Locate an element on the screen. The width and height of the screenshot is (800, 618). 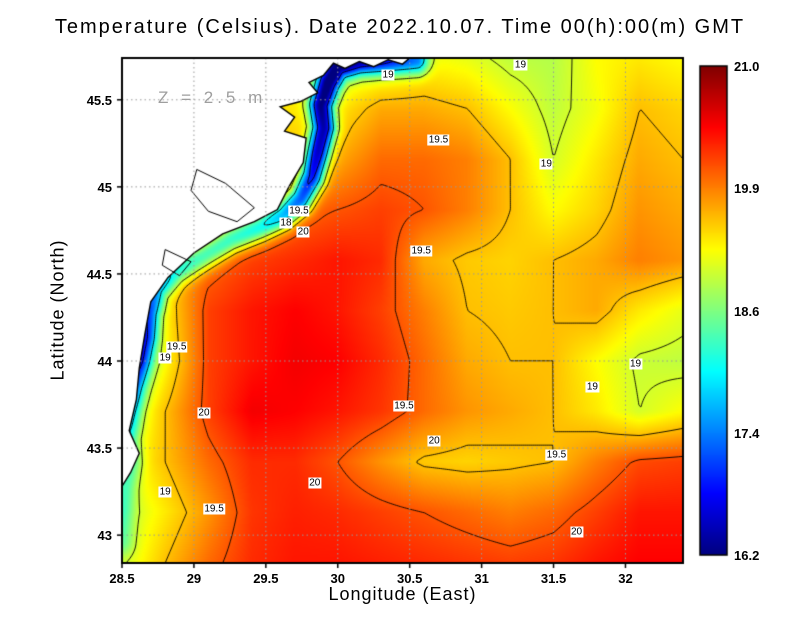
colorbar-tick-label: 19.9 is located at coordinates (747, 189).